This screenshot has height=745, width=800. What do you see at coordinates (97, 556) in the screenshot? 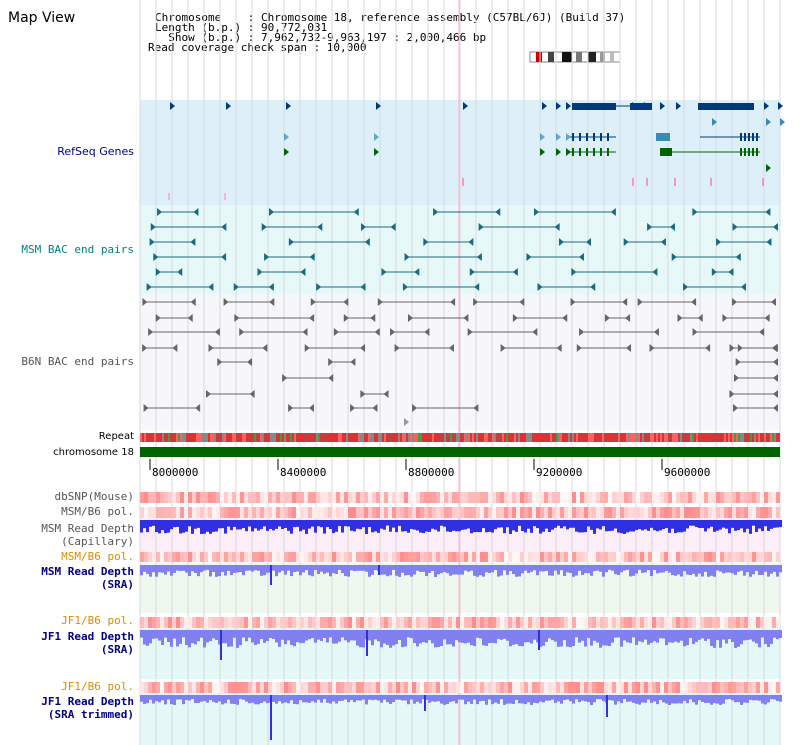
I see `track-label-msm-b6-pol-2: MSM/B6 pol.` at bounding box center [97, 556].